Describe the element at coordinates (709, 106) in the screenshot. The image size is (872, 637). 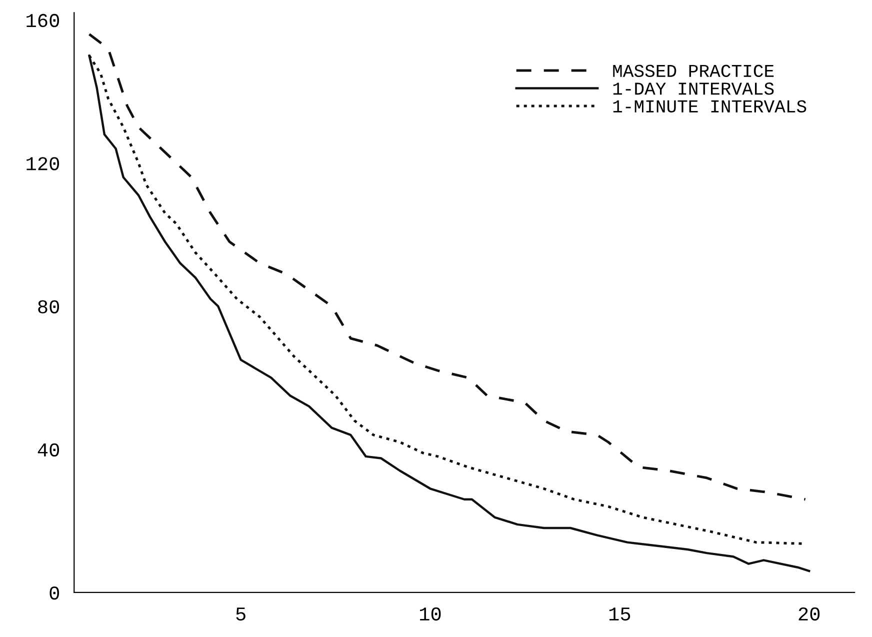
I see `legend-label: 1-MINUTE INTERVALS` at that location.